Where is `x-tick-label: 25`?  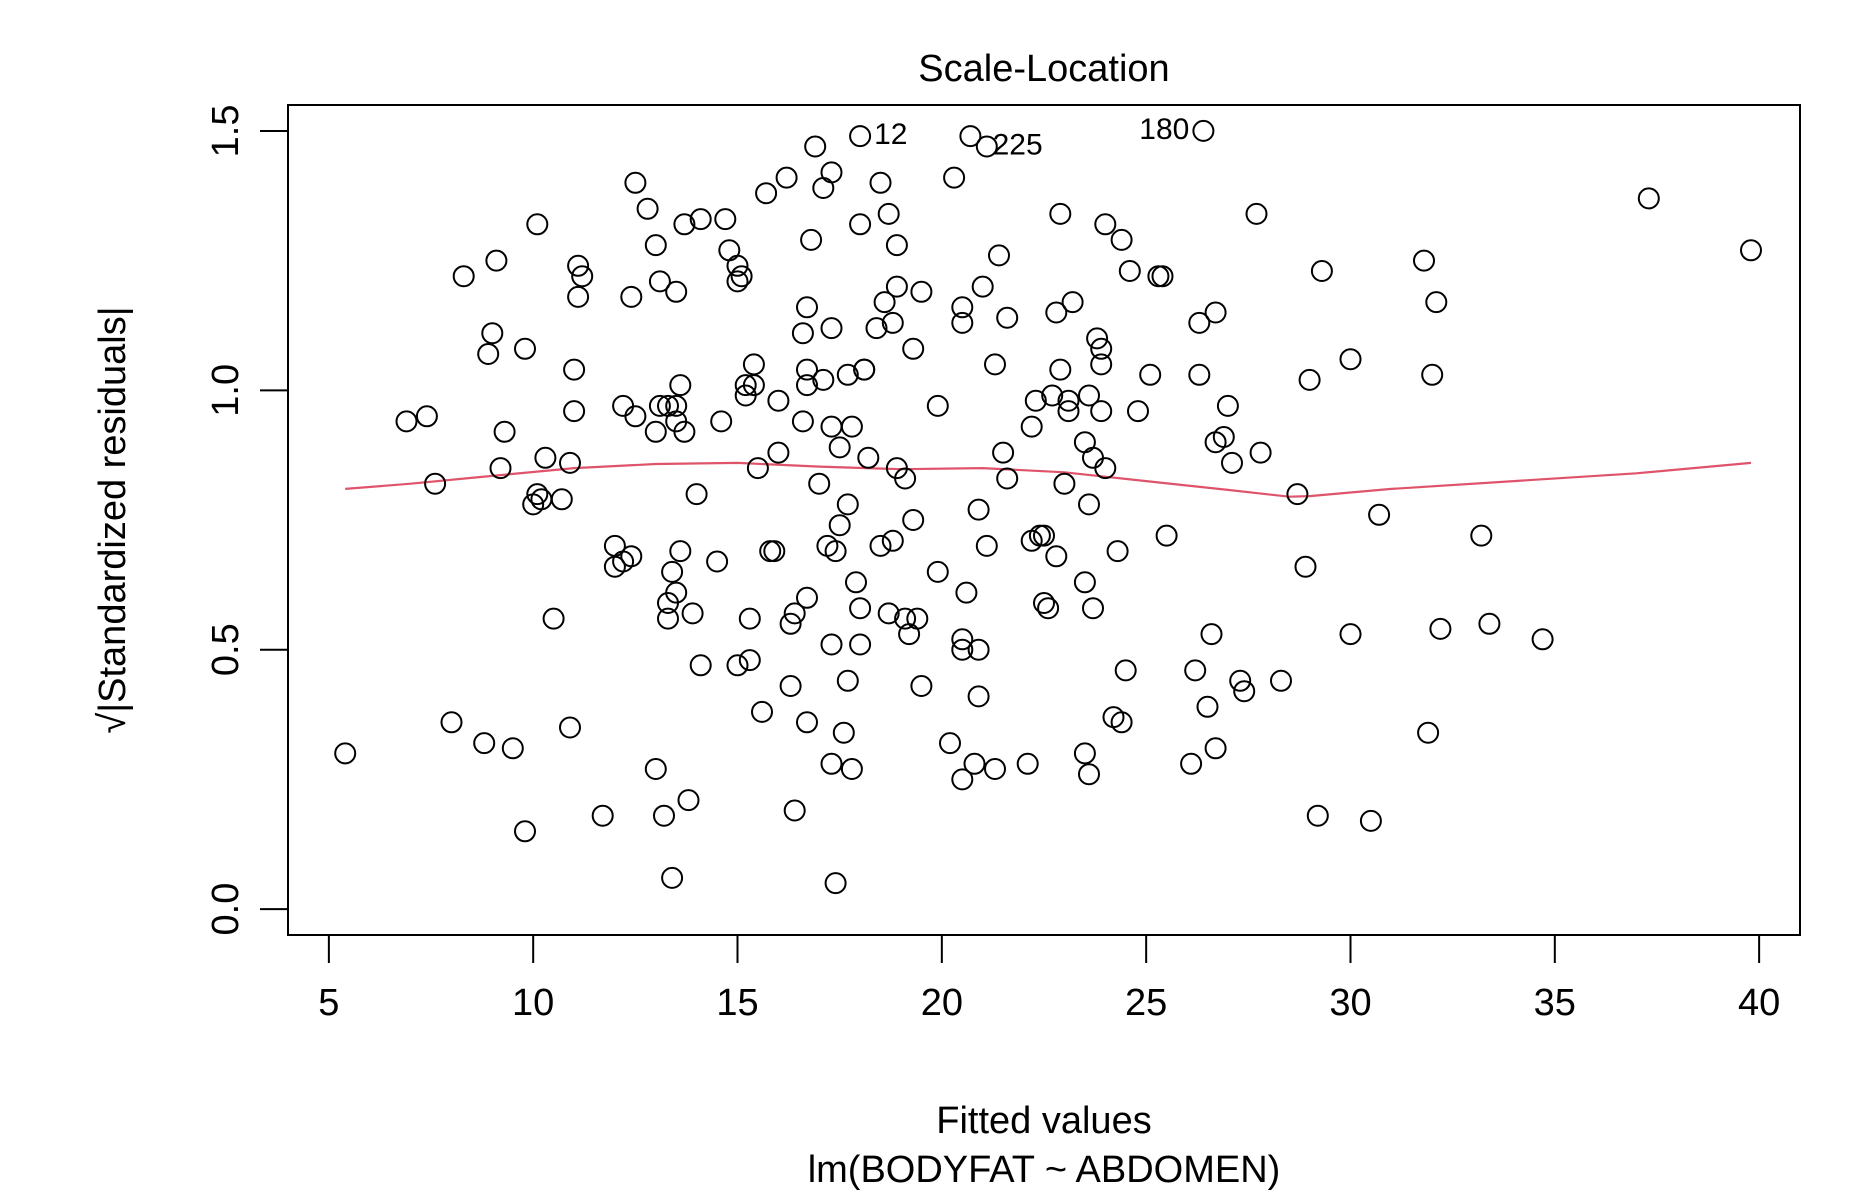
x-tick-label: 25 is located at coordinates (1146, 1003).